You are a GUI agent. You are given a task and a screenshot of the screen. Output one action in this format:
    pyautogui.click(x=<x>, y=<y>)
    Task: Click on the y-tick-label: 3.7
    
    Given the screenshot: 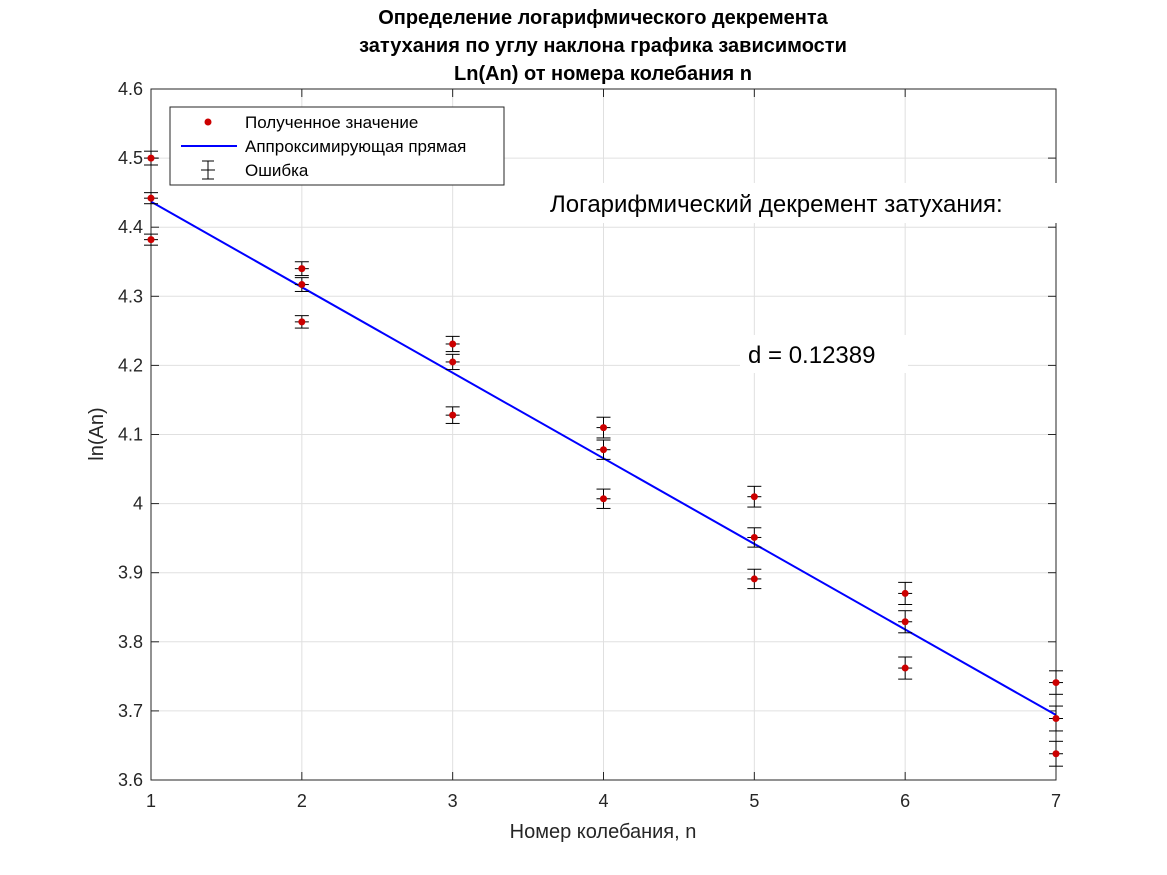 What is the action you would take?
    pyautogui.click(x=130, y=711)
    